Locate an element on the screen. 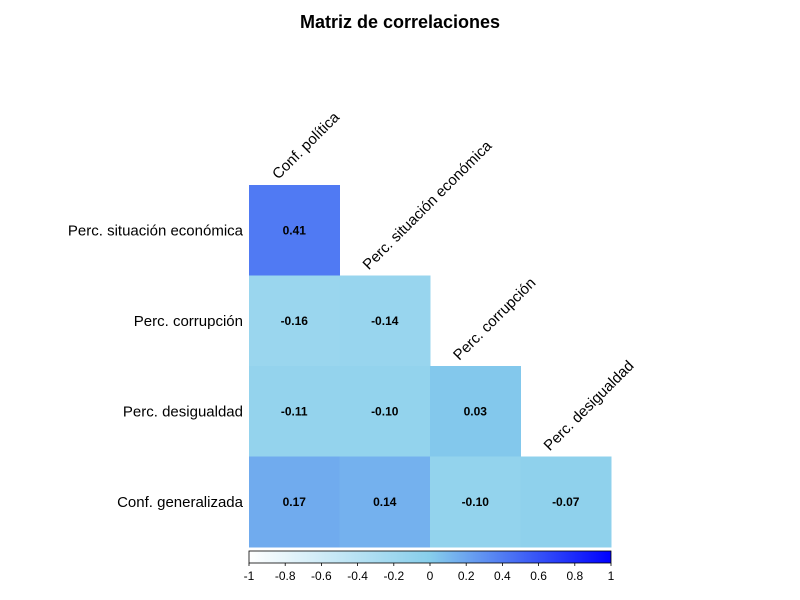 The image size is (800, 600). chart-title: Matriz de correlaciones is located at coordinates (400, 22).